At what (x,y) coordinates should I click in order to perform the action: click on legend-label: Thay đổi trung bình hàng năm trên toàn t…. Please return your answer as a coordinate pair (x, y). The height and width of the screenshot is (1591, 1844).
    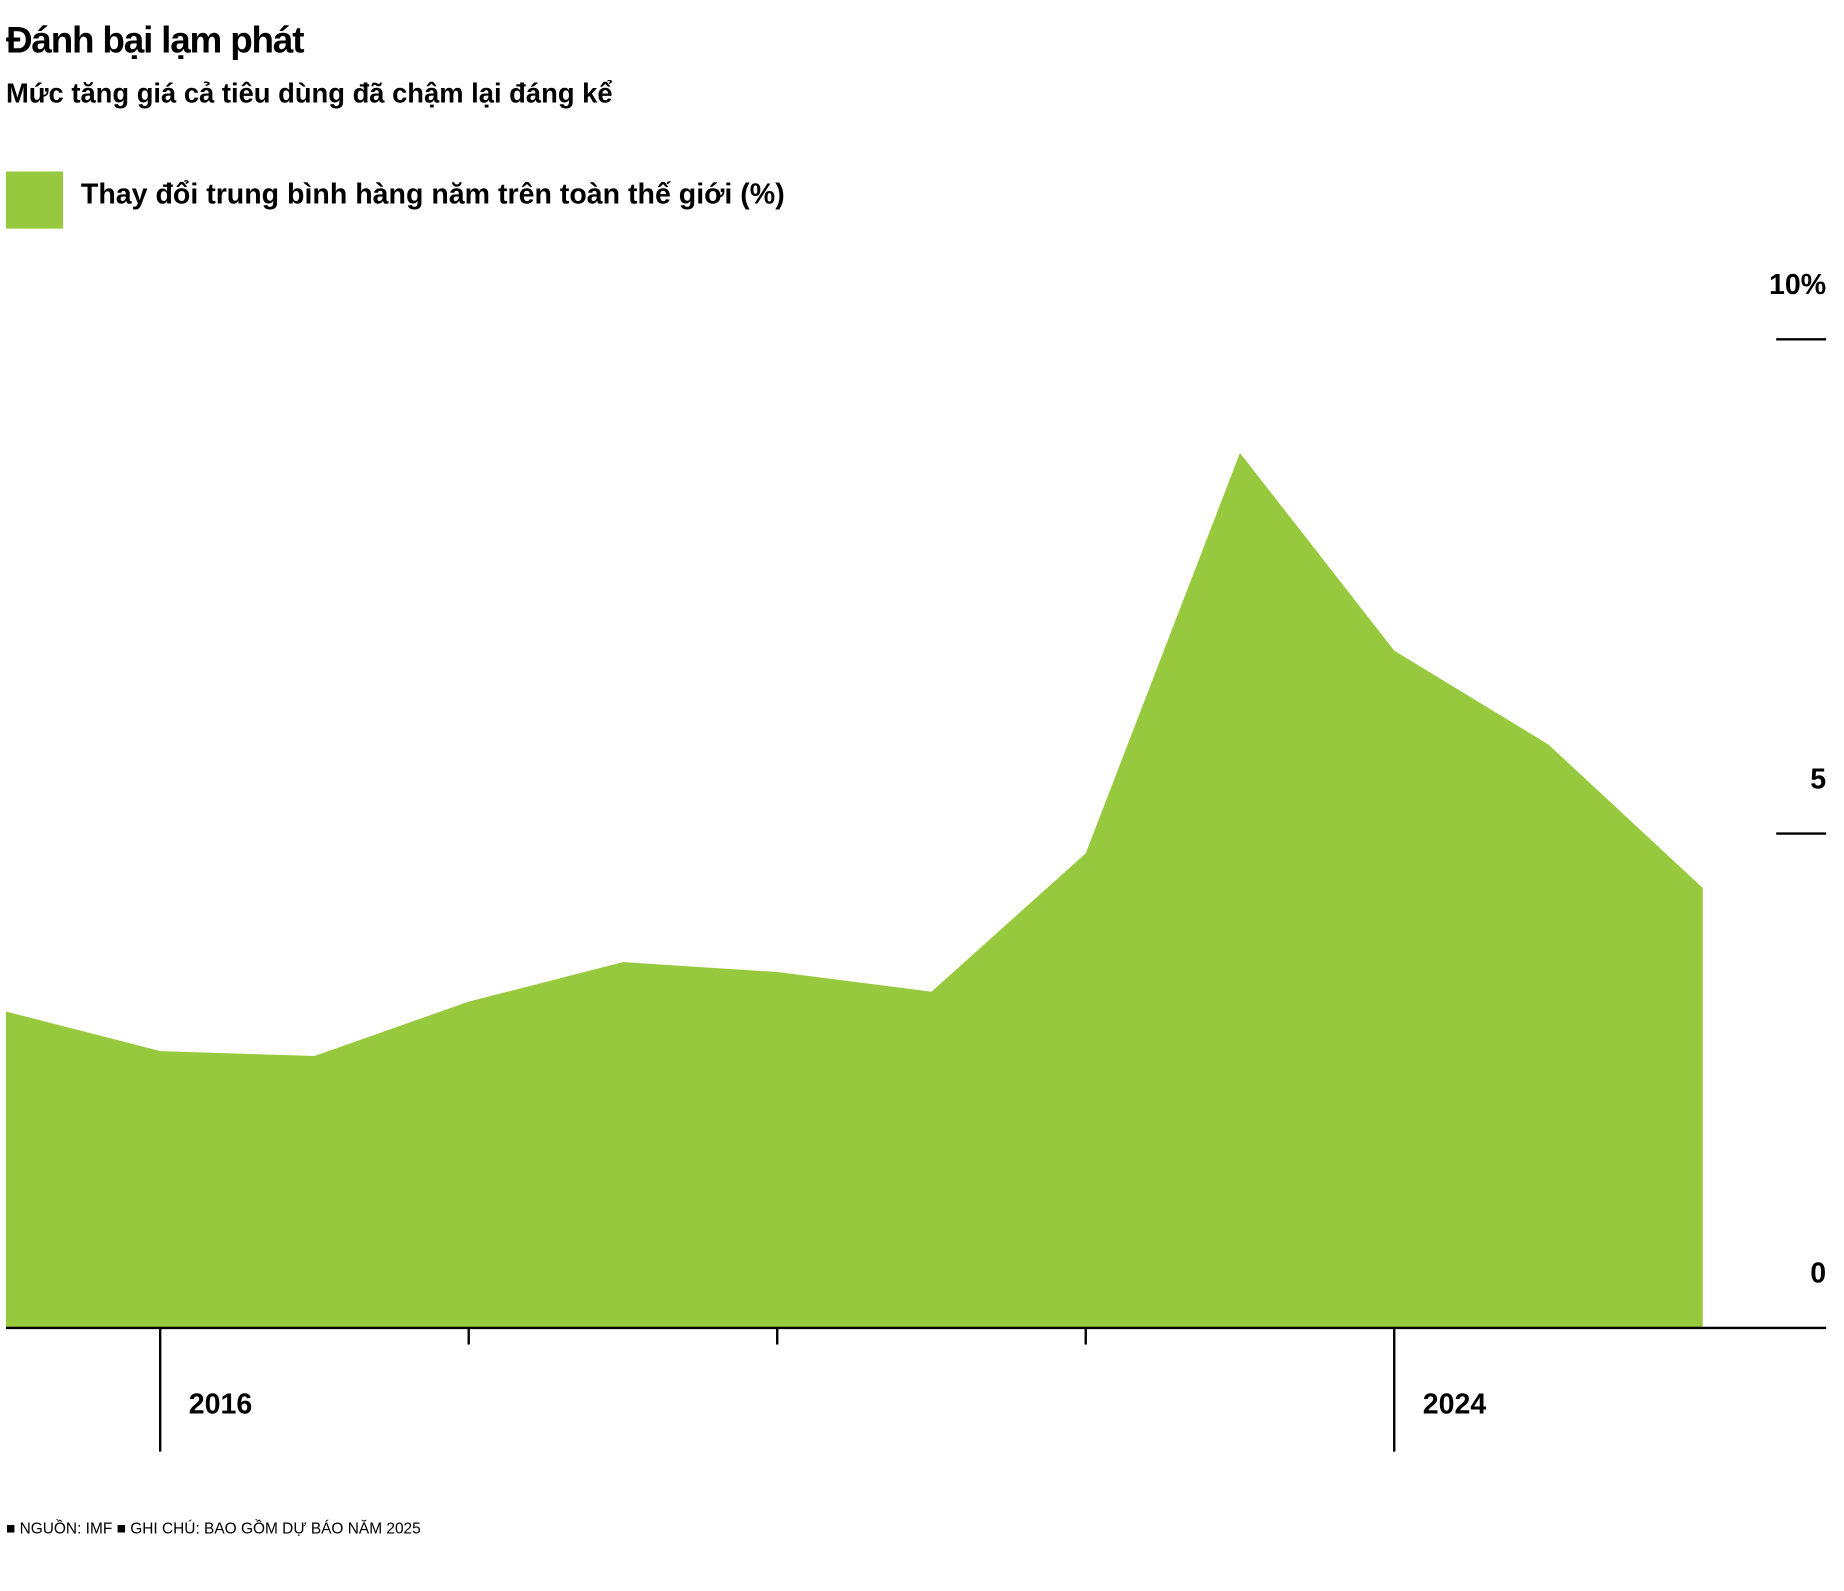
    Looking at the image, I should click on (433, 195).